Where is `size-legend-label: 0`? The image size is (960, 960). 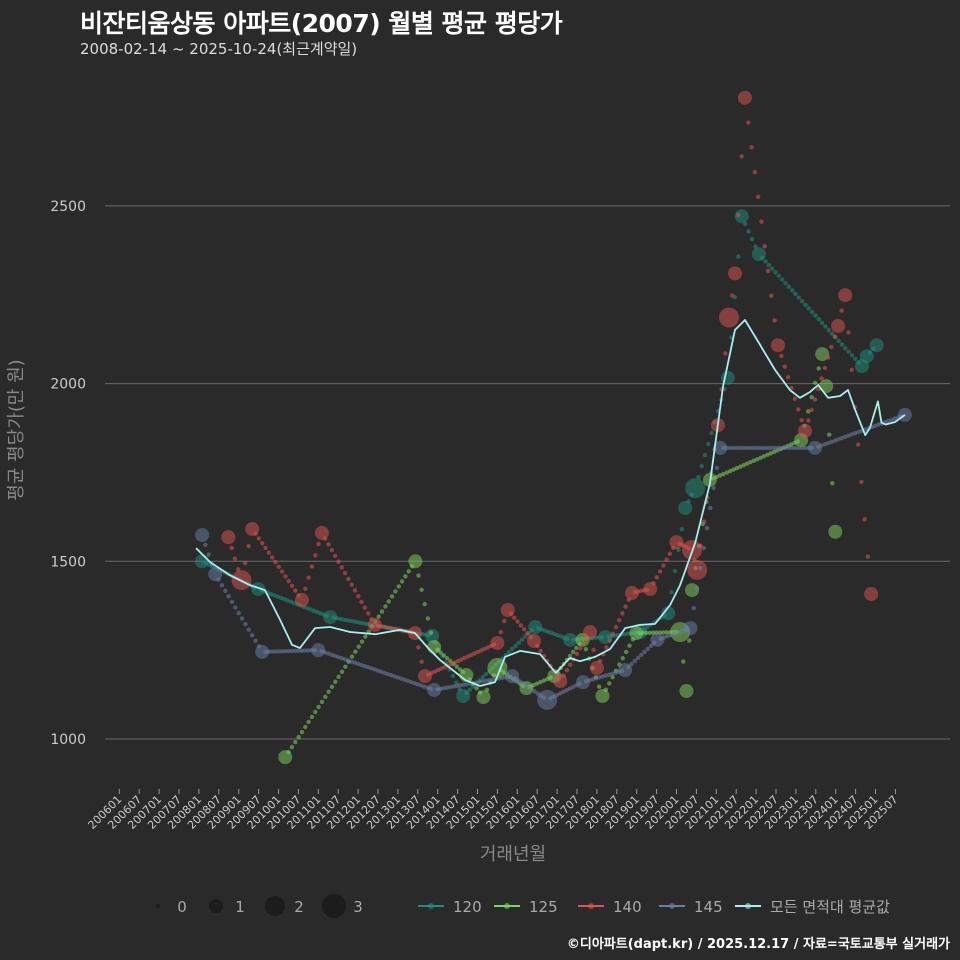
size-legend-label: 0 is located at coordinates (182, 907).